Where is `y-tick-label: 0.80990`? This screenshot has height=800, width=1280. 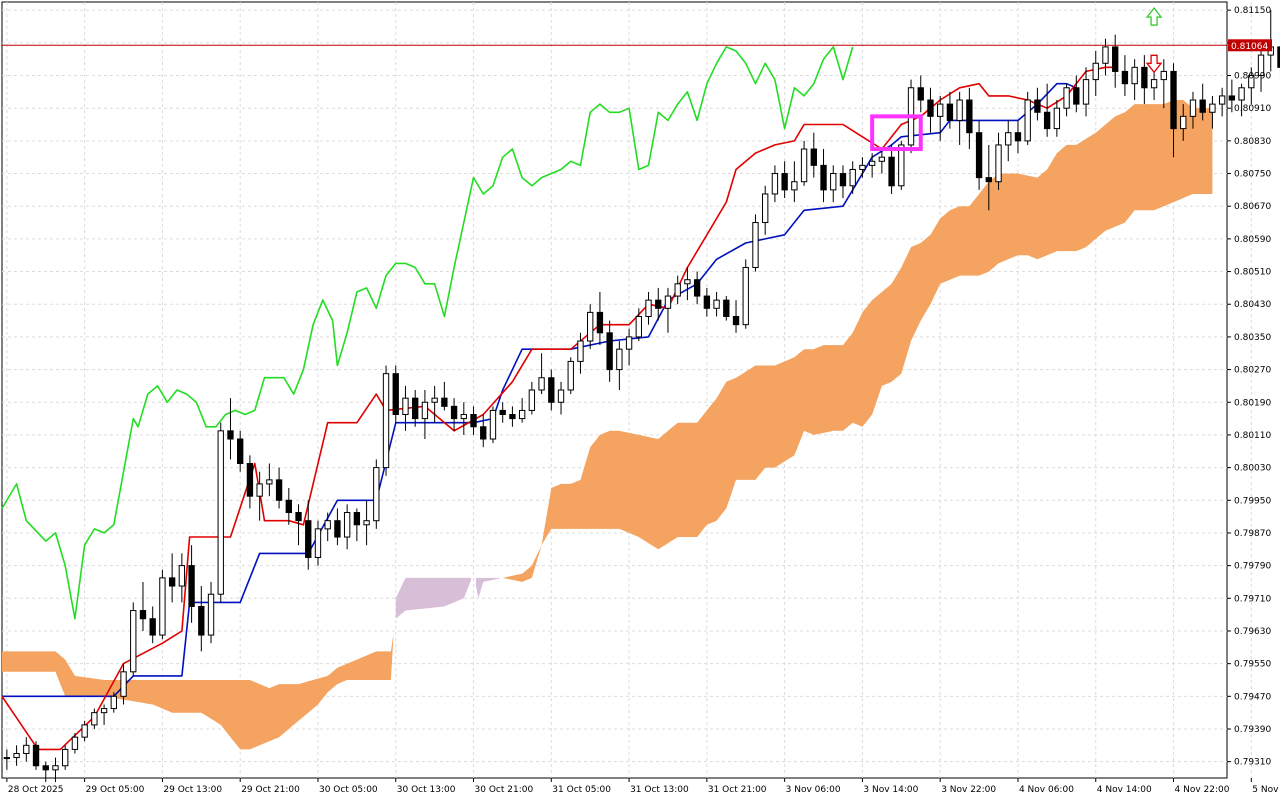
y-tick-label: 0.80990 is located at coordinates (1252, 77).